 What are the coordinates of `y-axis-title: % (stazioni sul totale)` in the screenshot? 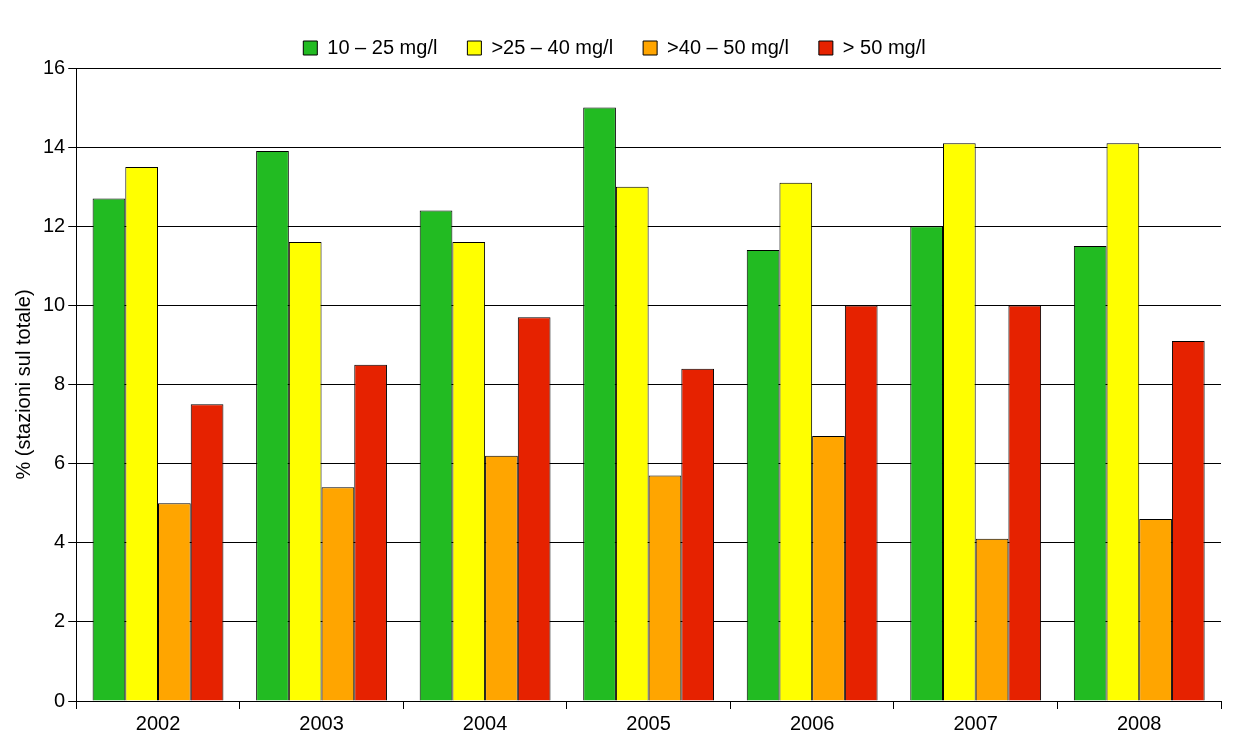 It's located at (22, 384).